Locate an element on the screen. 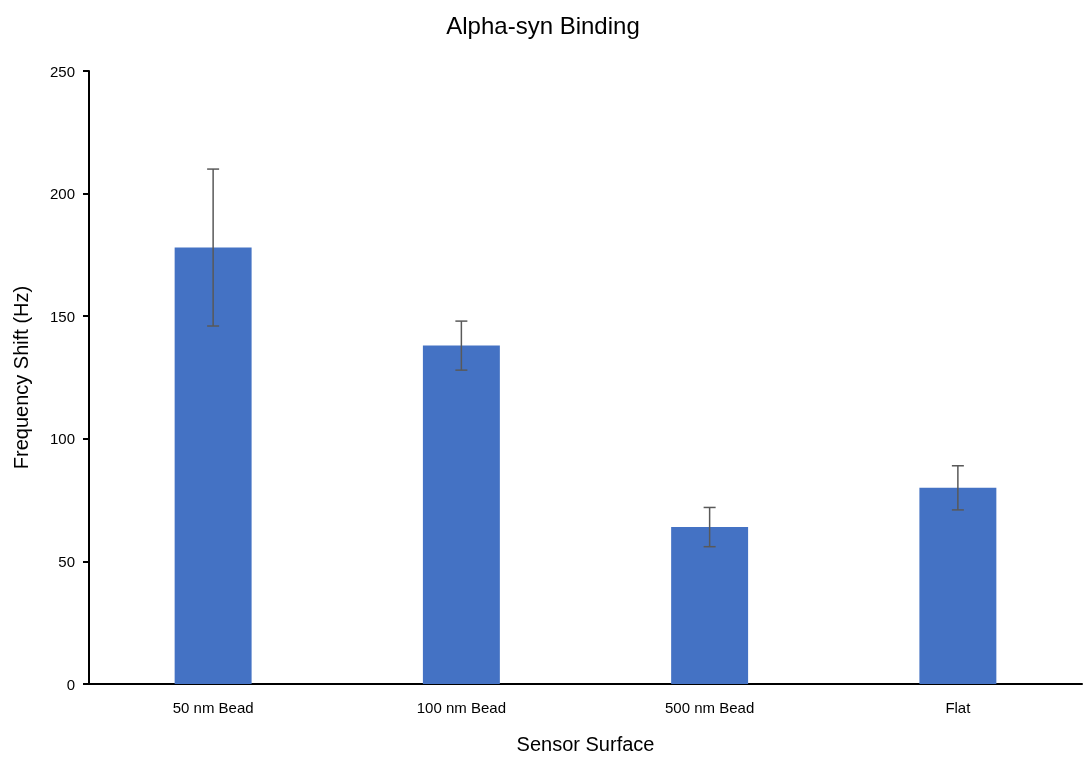  x-axis-title: Sensor Surface is located at coordinates (585, 744).